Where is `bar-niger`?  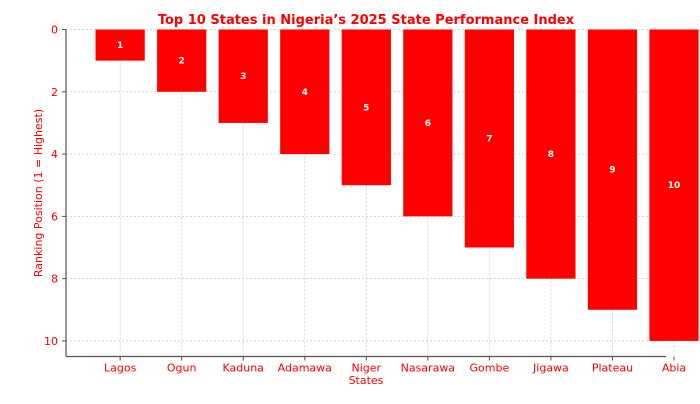
bar-niger is located at coordinates (366, 107).